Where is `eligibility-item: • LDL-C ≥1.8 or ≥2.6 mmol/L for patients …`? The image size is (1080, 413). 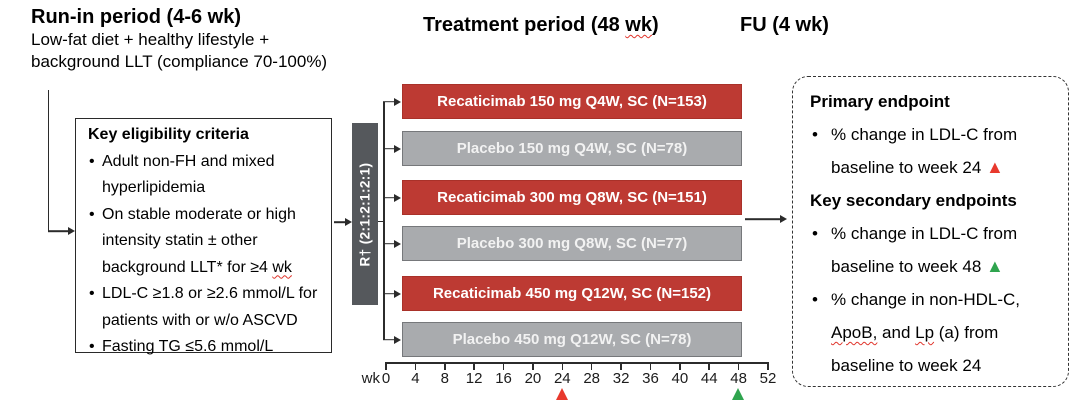 eligibility-item: • LDL-C ≥1.8 or ≥2.6 mmol/L for patients … is located at coordinates (206, 307).